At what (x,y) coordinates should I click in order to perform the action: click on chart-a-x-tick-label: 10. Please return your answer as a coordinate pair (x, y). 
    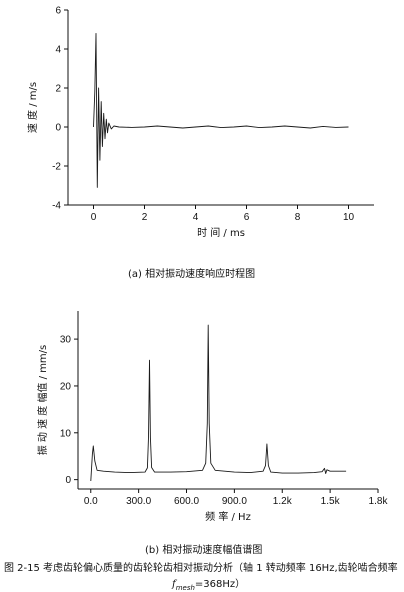
    Looking at the image, I should click on (349, 217).